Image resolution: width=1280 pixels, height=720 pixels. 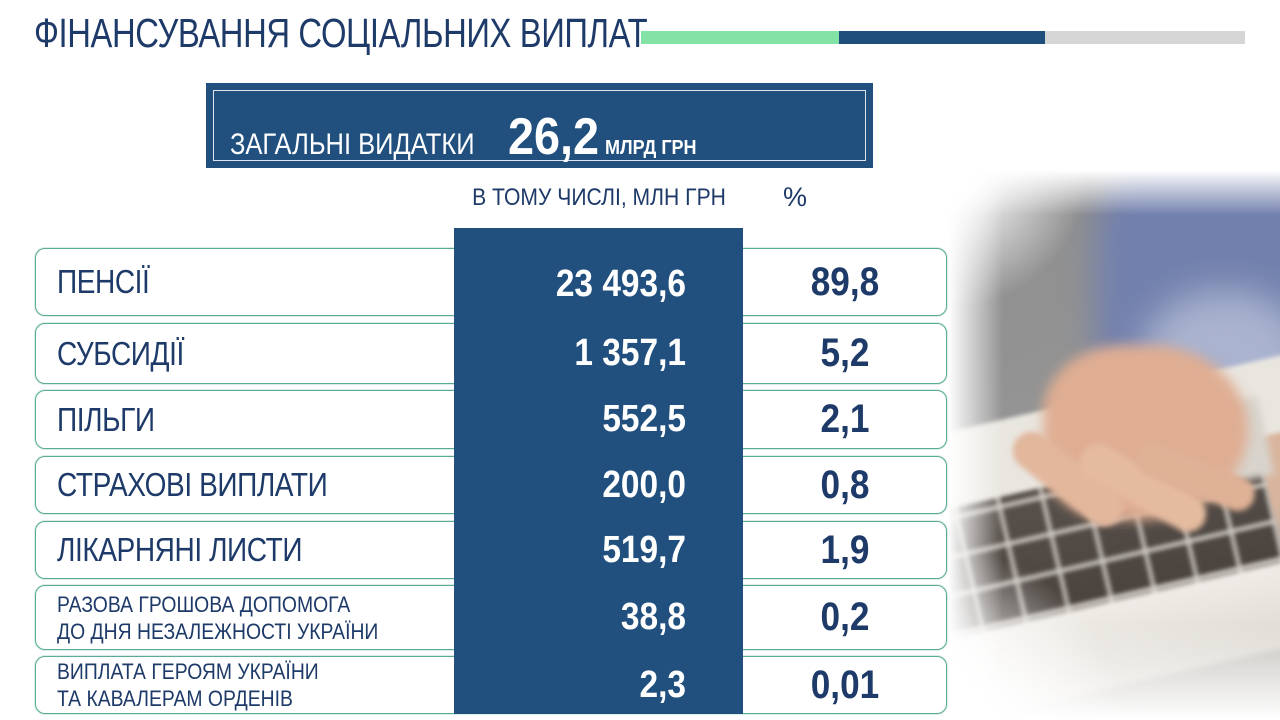 I want to click on accent-bar-gray, so click(x=1145, y=37).